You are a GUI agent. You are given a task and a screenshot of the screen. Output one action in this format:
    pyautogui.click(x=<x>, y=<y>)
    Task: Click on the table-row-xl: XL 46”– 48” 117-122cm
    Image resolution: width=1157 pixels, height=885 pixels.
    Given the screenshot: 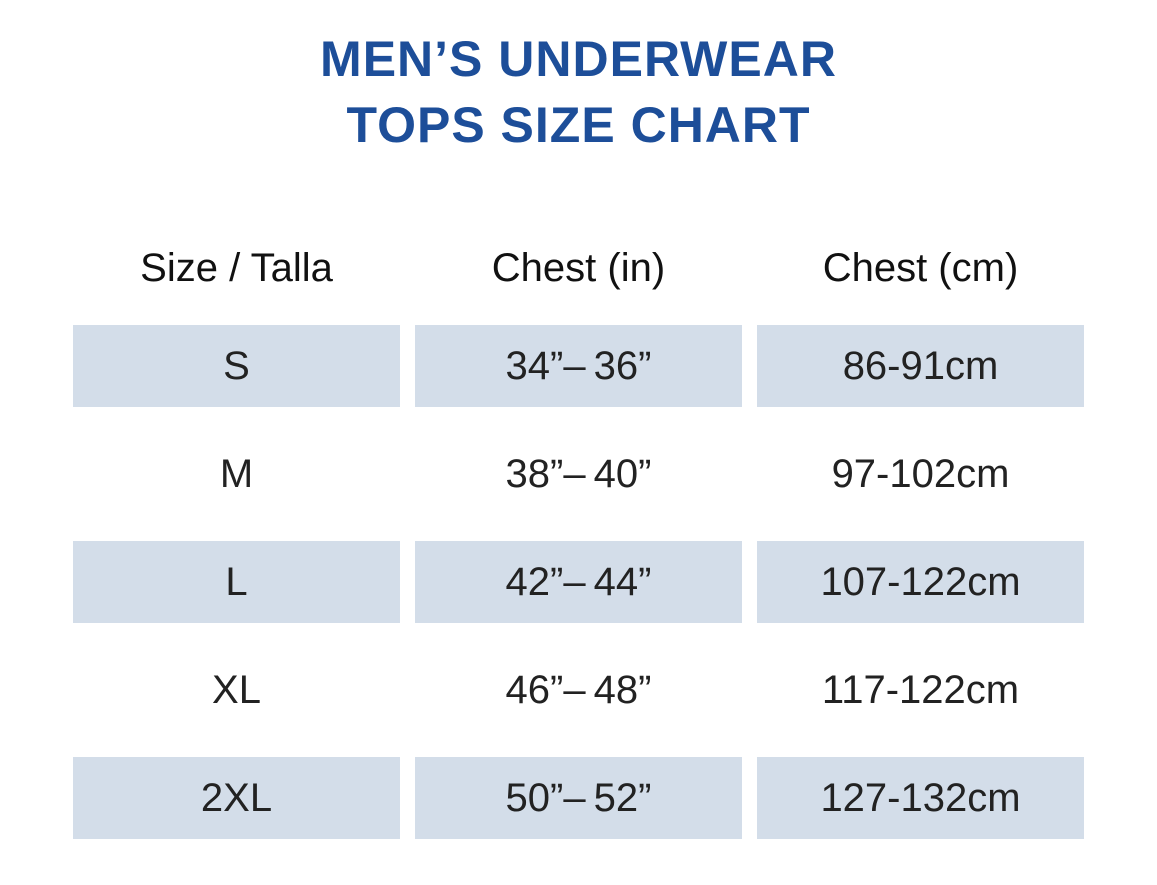 What is the action you would take?
    pyautogui.click(x=578, y=690)
    